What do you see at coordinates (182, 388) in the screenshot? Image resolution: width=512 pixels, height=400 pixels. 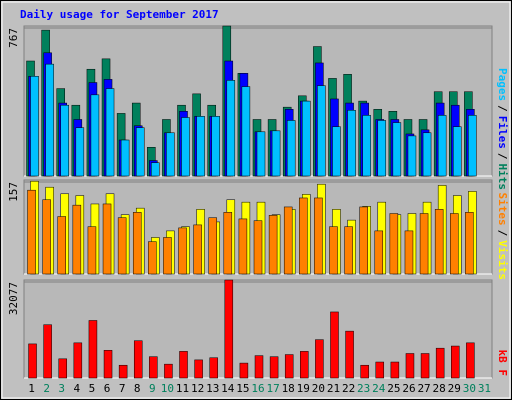 I see `x-tick-label: 11` at bounding box center [182, 388].